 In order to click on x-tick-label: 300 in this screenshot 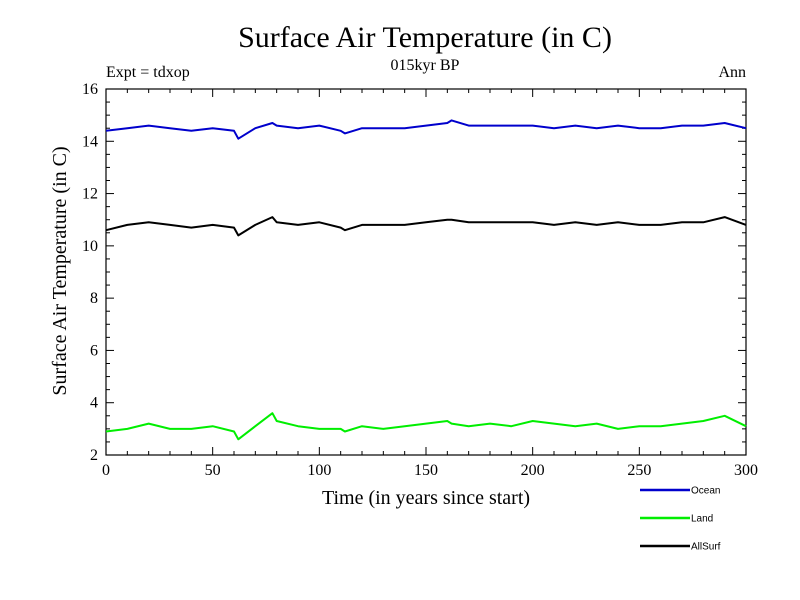, I will do `click(746, 470)`.